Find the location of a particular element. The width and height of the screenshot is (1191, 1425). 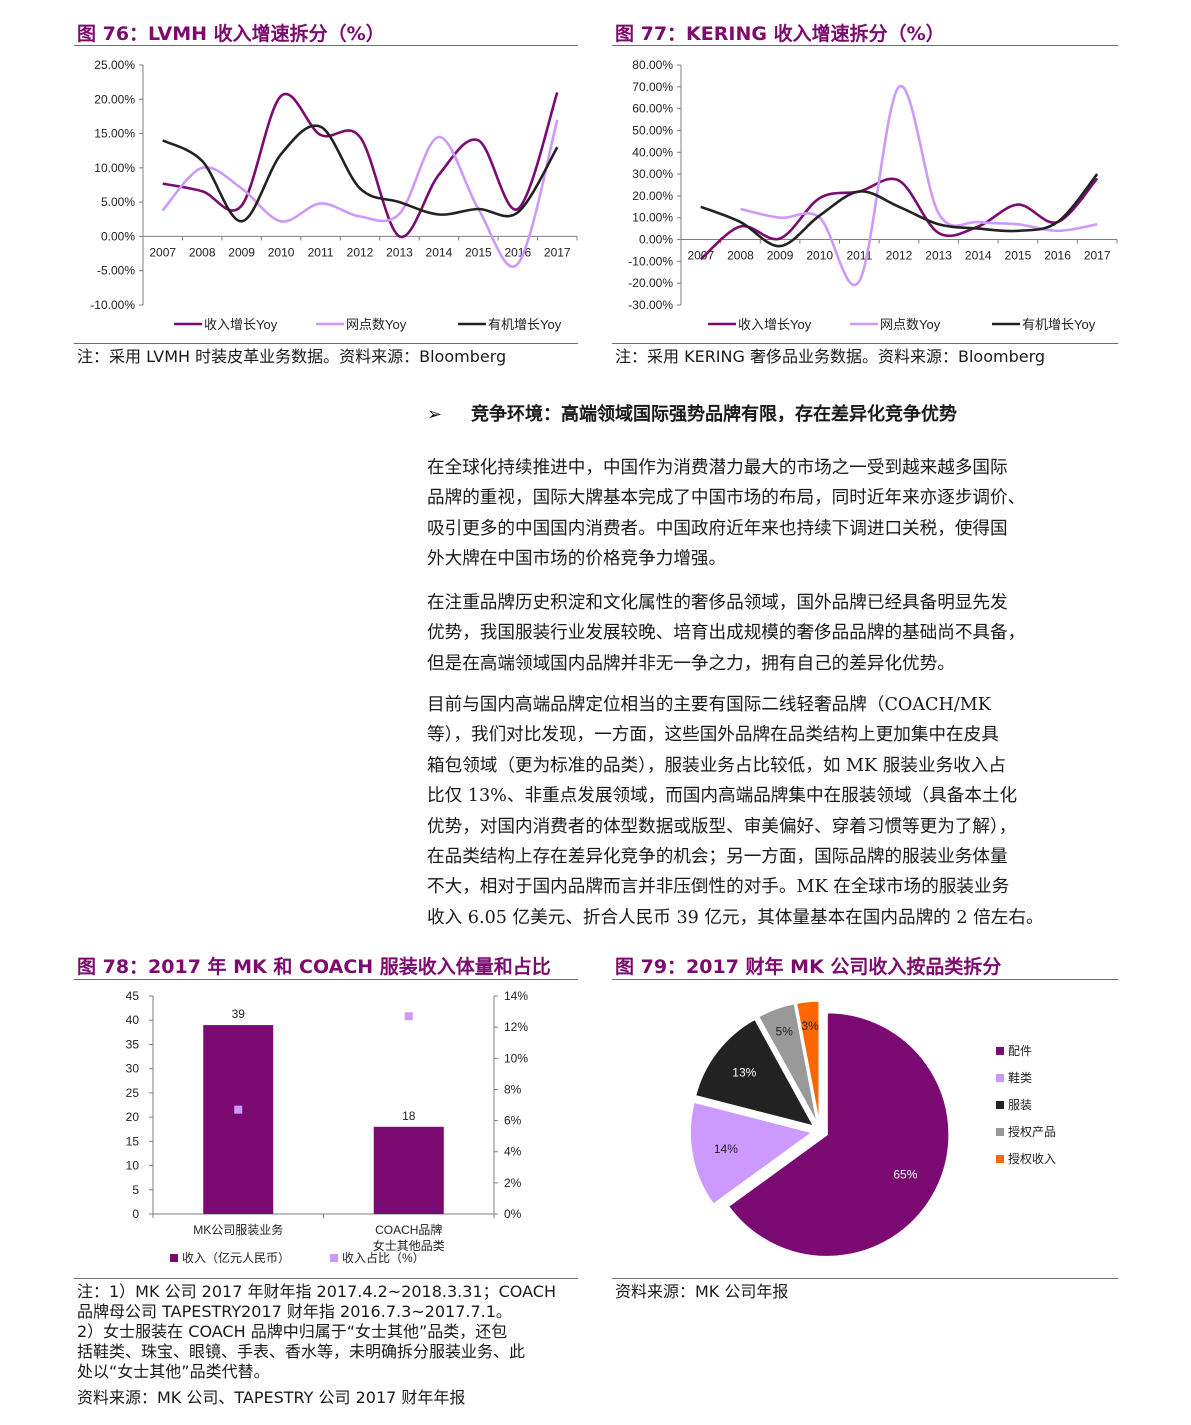

y-tick-label: 30 is located at coordinates (133, 1069).